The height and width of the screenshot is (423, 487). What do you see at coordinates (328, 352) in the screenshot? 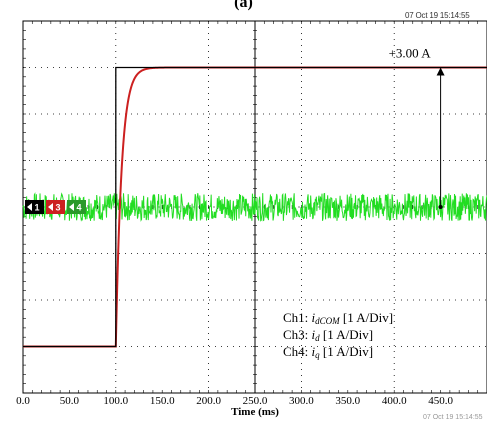
I see `legend-entry: Ch4: iq [1 A/Div]` at bounding box center [328, 352].